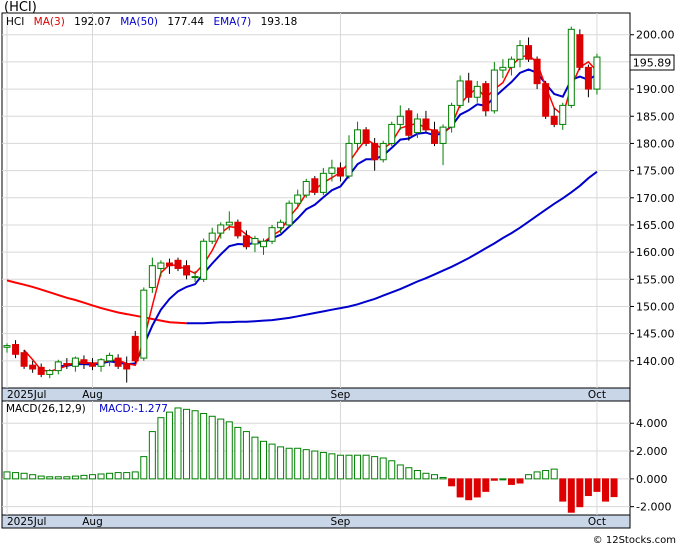  What do you see at coordinates (185, 22) in the screenshot?
I see `legend-ma50-value: 177.44` at bounding box center [185, 22].